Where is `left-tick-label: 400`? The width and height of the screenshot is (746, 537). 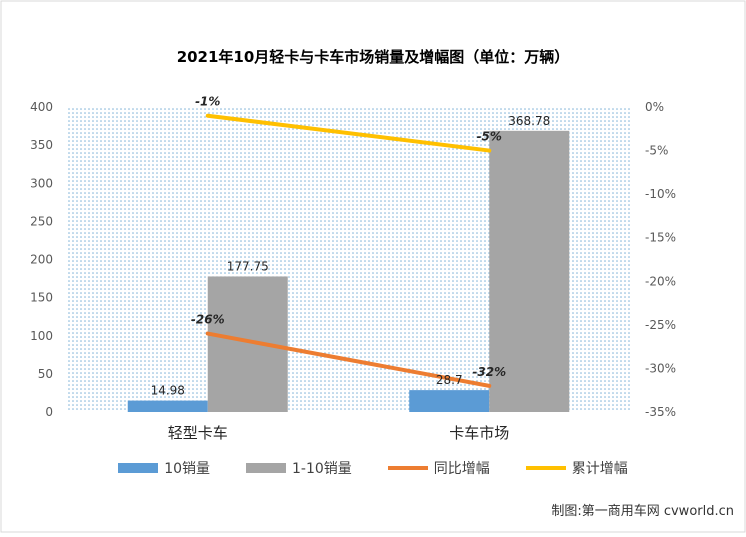
left-tick-label: 400 is located at coordinates (41, 107).